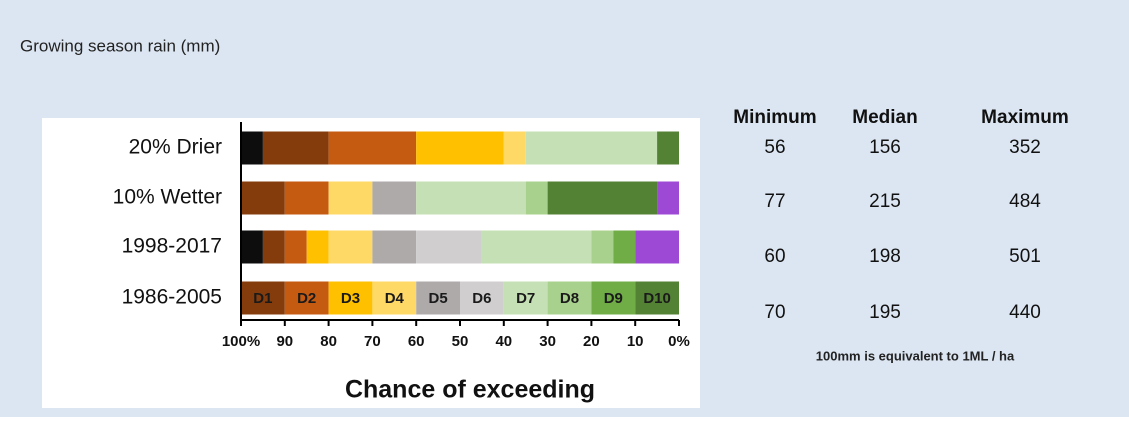 The height and width of the screenshot is (422, 1129). I want to click on table-cell: 70, so click(774, 312).